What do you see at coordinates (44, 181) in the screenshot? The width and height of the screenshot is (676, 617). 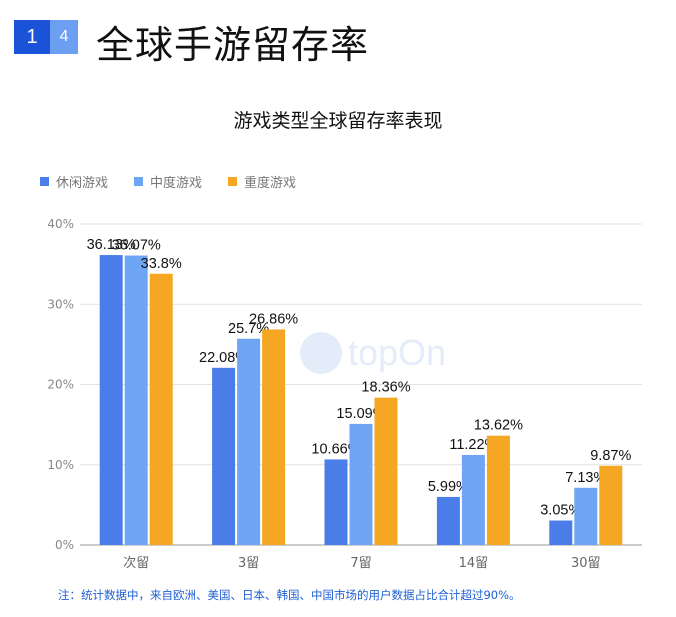 I see `legend-swatch-casual` at bounding box center [44, 181].